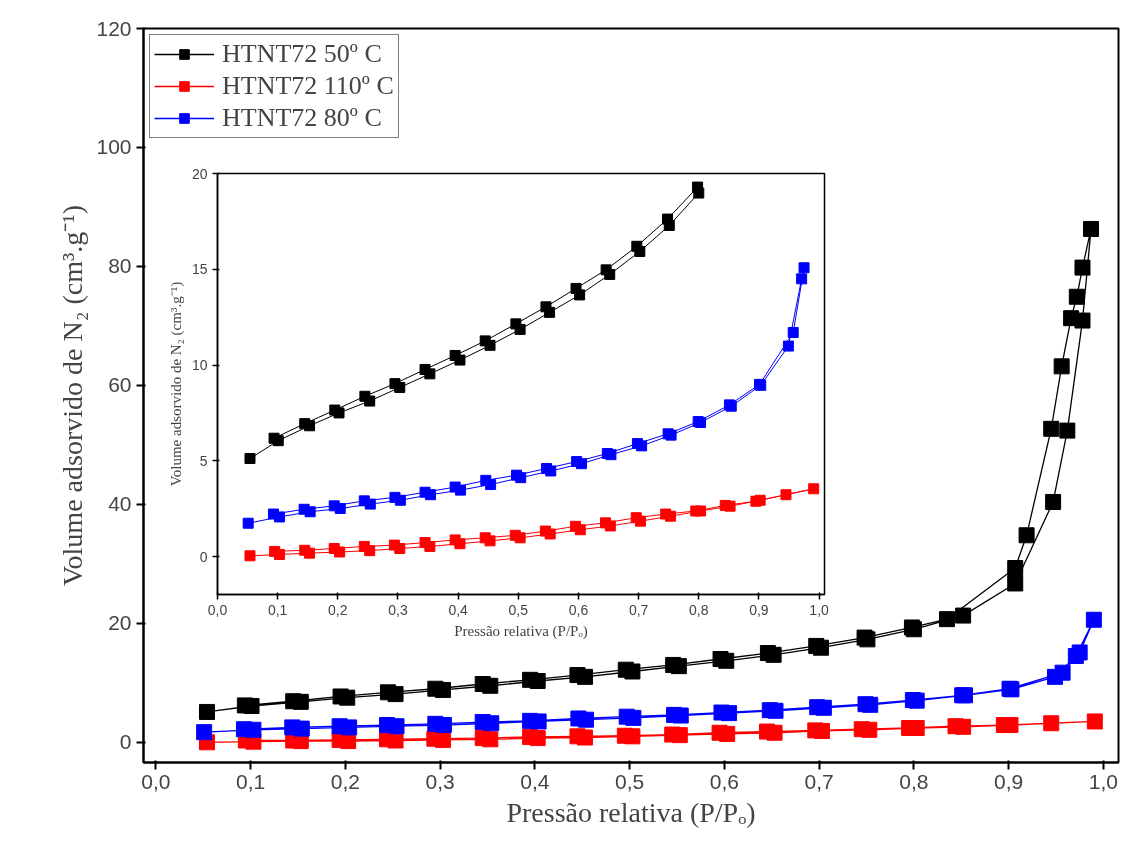  I want to click on y-tick-label: 120, so click(114, 28).